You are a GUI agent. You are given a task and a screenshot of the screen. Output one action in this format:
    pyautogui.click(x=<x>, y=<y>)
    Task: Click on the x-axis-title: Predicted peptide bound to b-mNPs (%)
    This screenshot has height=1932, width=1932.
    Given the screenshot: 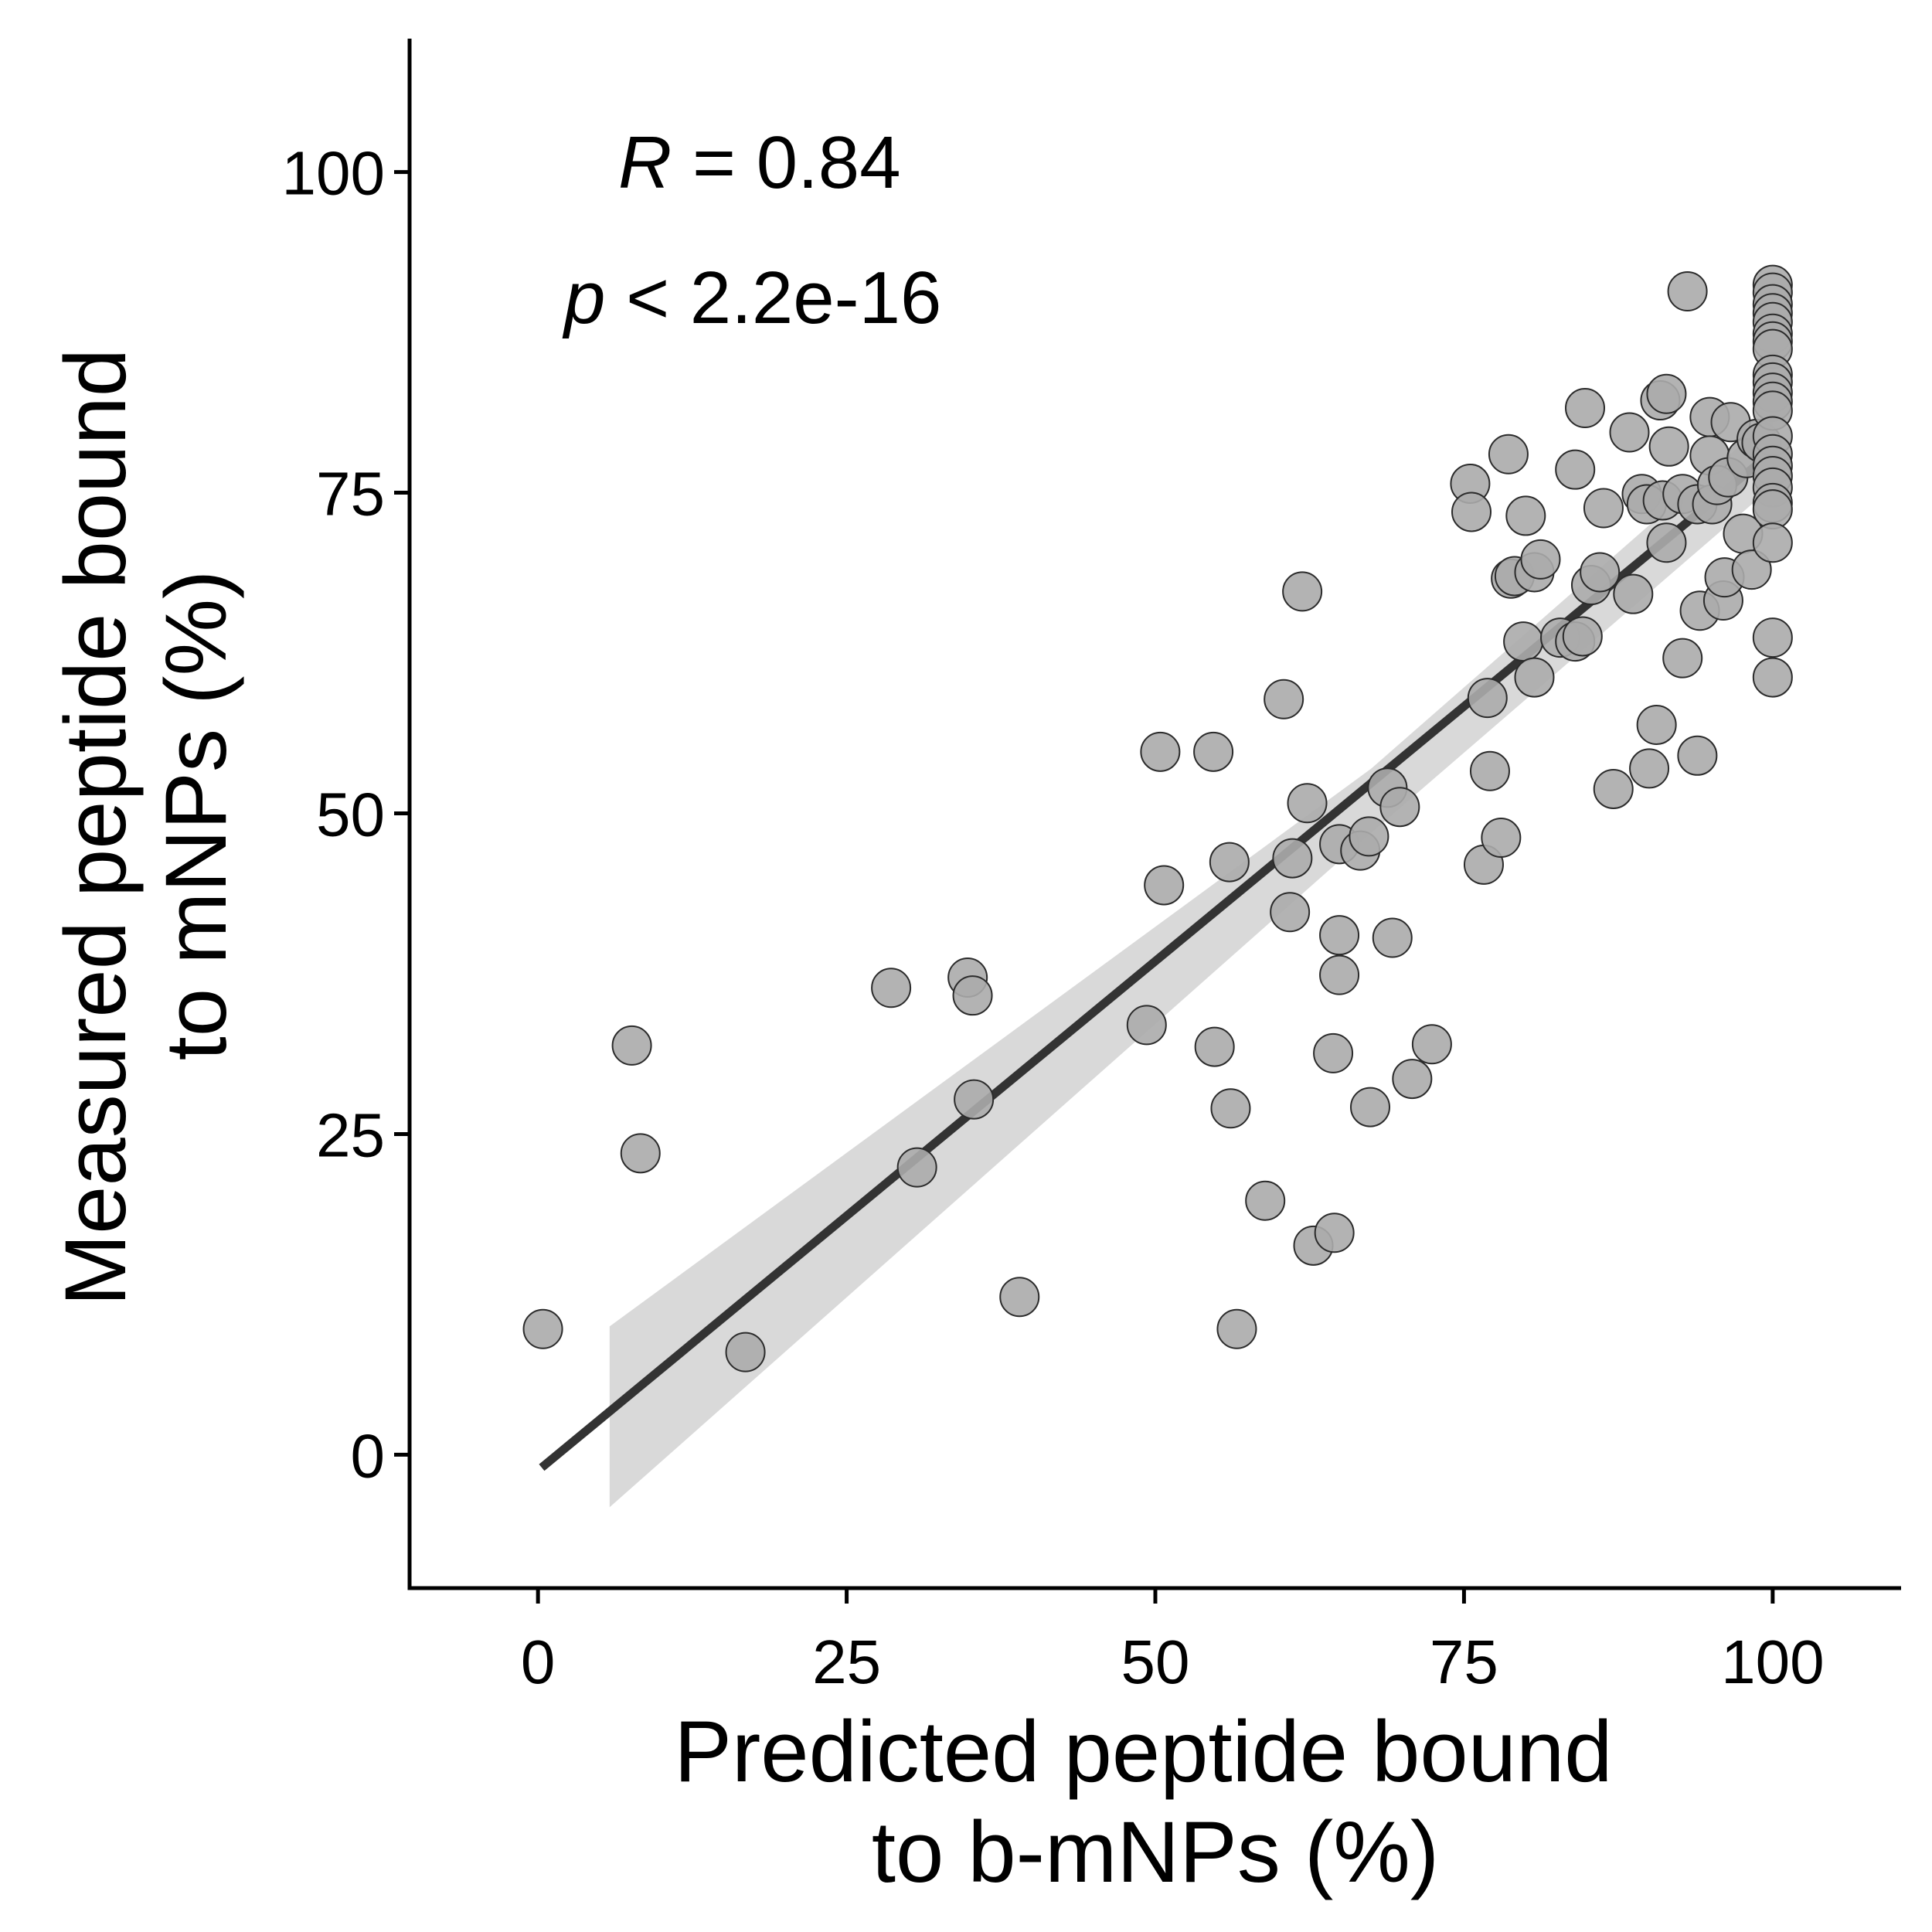 What is the action you would take?
    pyautogui.click(x=1155, y=1801)
    